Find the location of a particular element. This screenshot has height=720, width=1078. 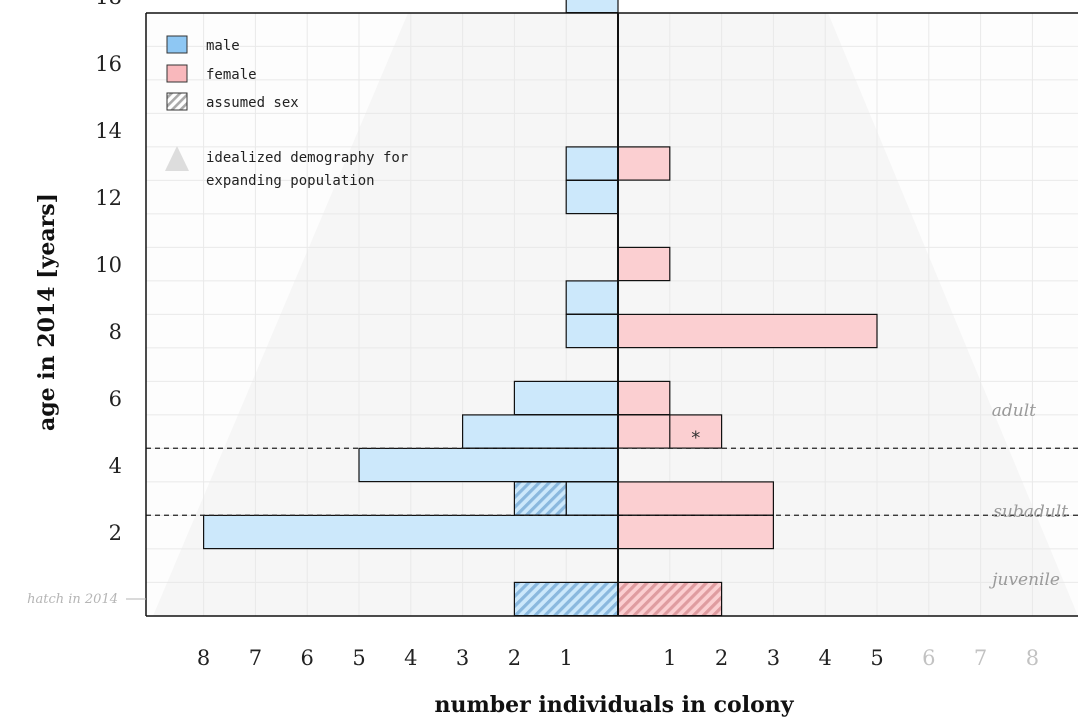

legend-label-assumed-sex: assumed sex is located at coordinates (252, 103).